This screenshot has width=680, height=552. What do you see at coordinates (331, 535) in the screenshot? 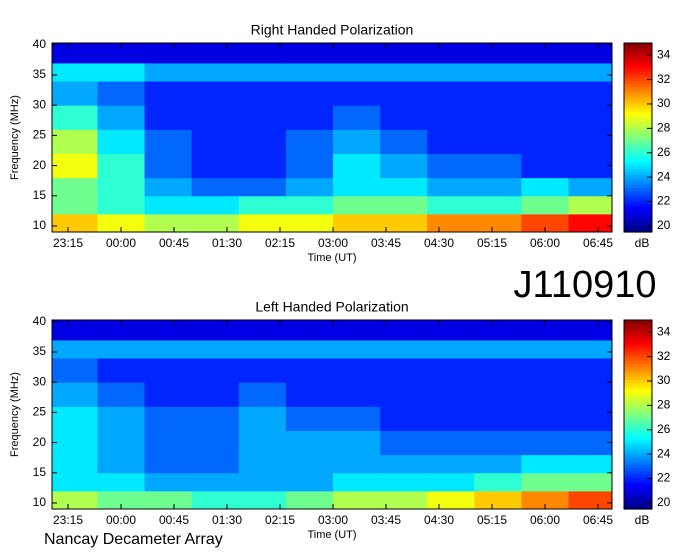
I see `x-axis-label: Time (UT)` at bounding box center [331, 535].